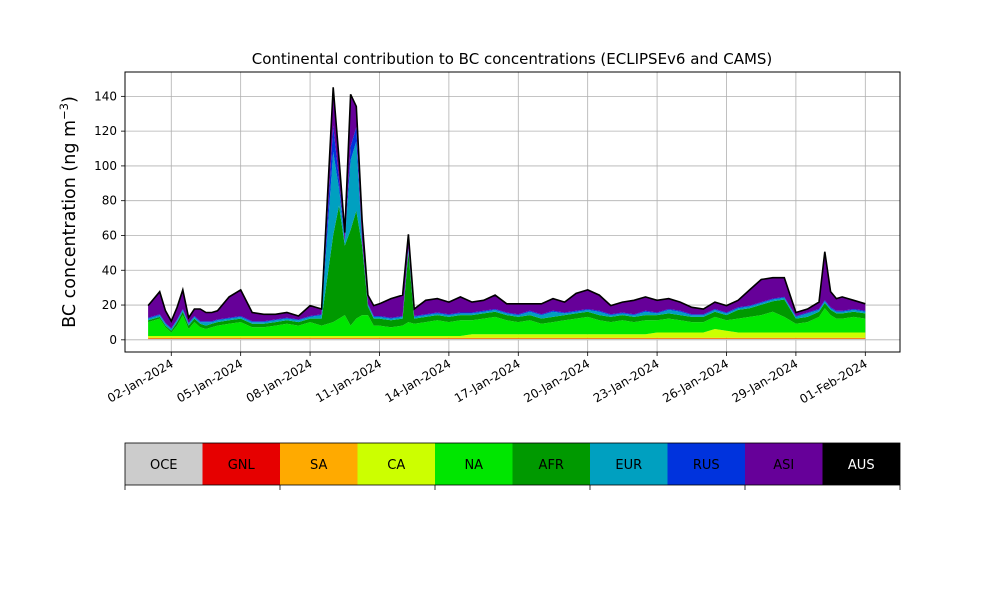 This screenshot has width=1000, height=600. I want to click on y-tick-label: 120, so click(105, 131).